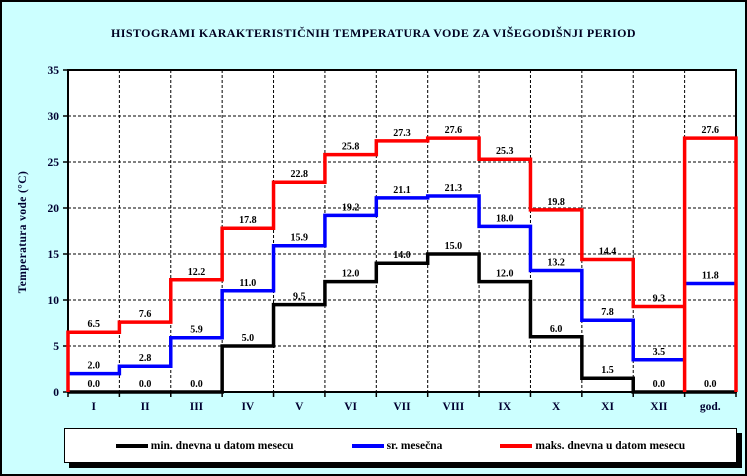 The height and width of the screenshot is (476, 747). I want to click on data-label: 1.5, so click(607, 370).